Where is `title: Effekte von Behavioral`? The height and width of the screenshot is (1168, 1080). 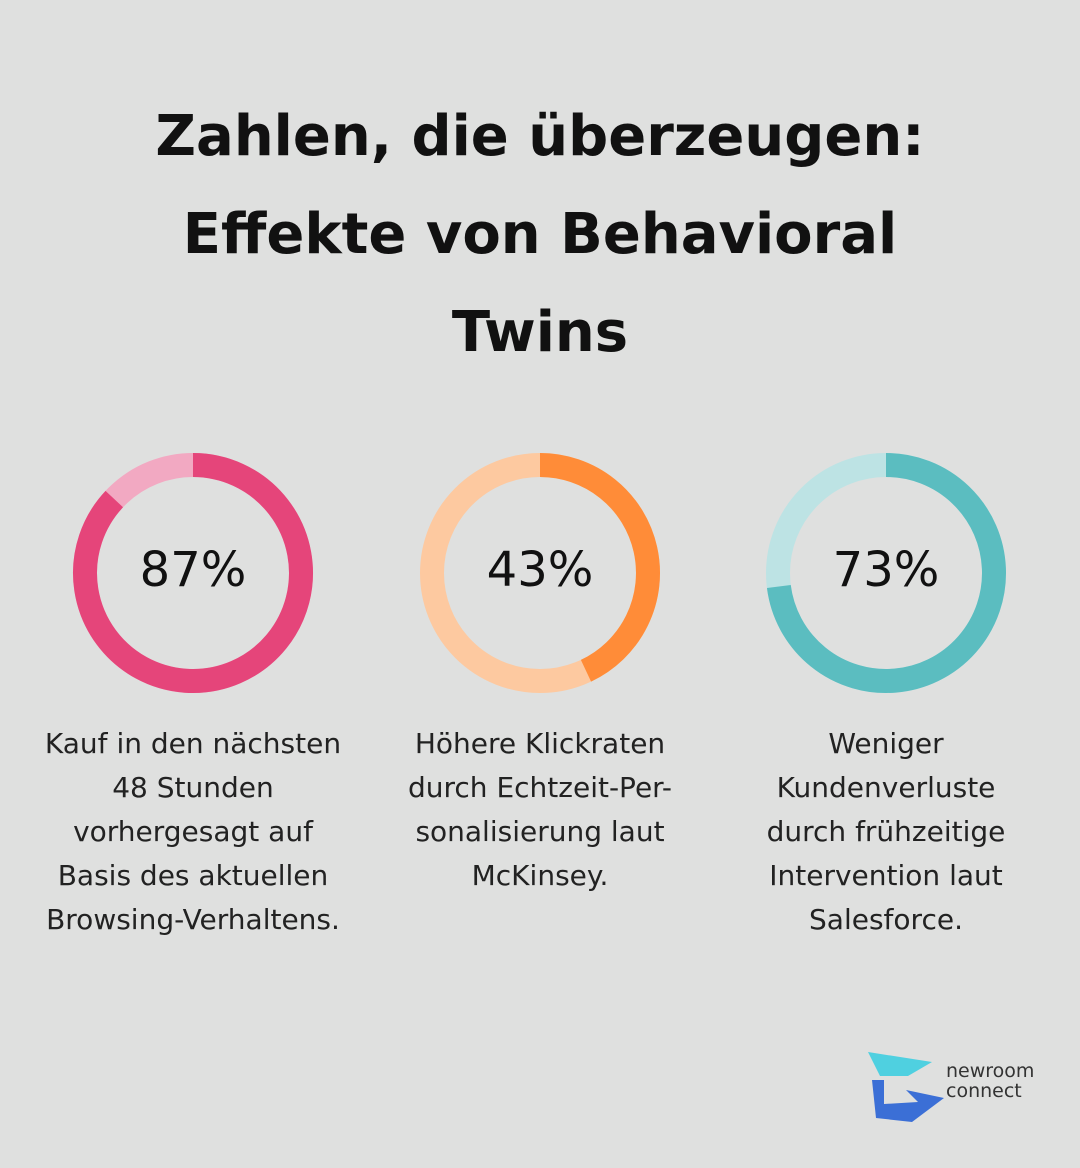
title: Effekte von Behavioral is located at coordinates (540, 234).